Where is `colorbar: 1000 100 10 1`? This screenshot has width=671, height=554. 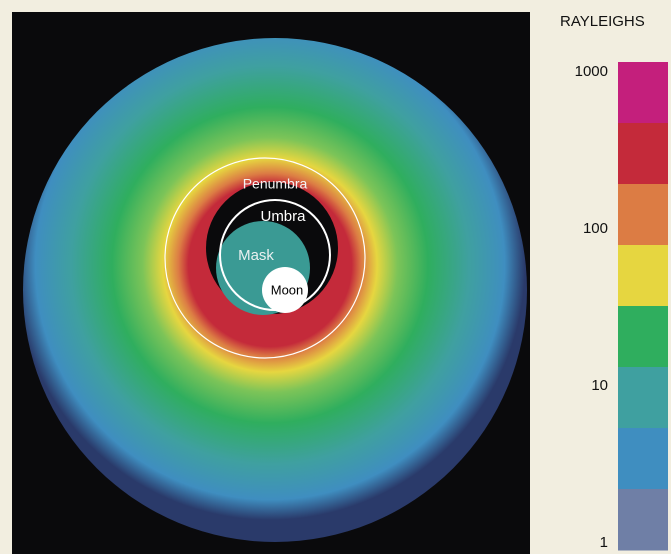
colorbar: 1000 100 10 1 is located at coordinates (621, 306).